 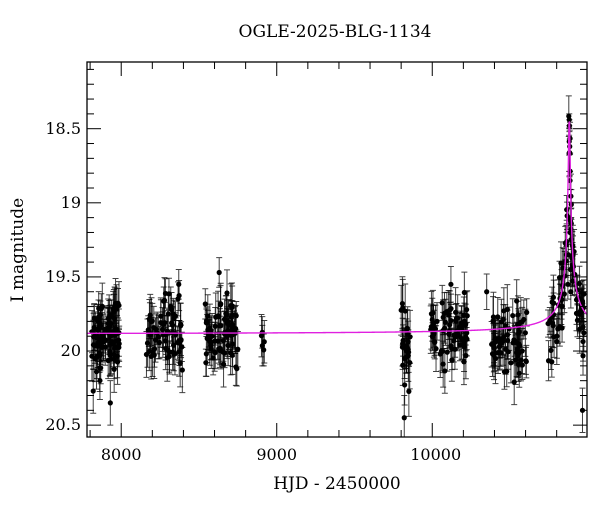 What do you see at coordinates (337, 484) in the screenshot?
I see `x-axis-label: HJD - 2450000` at bounding box center [337, 484].